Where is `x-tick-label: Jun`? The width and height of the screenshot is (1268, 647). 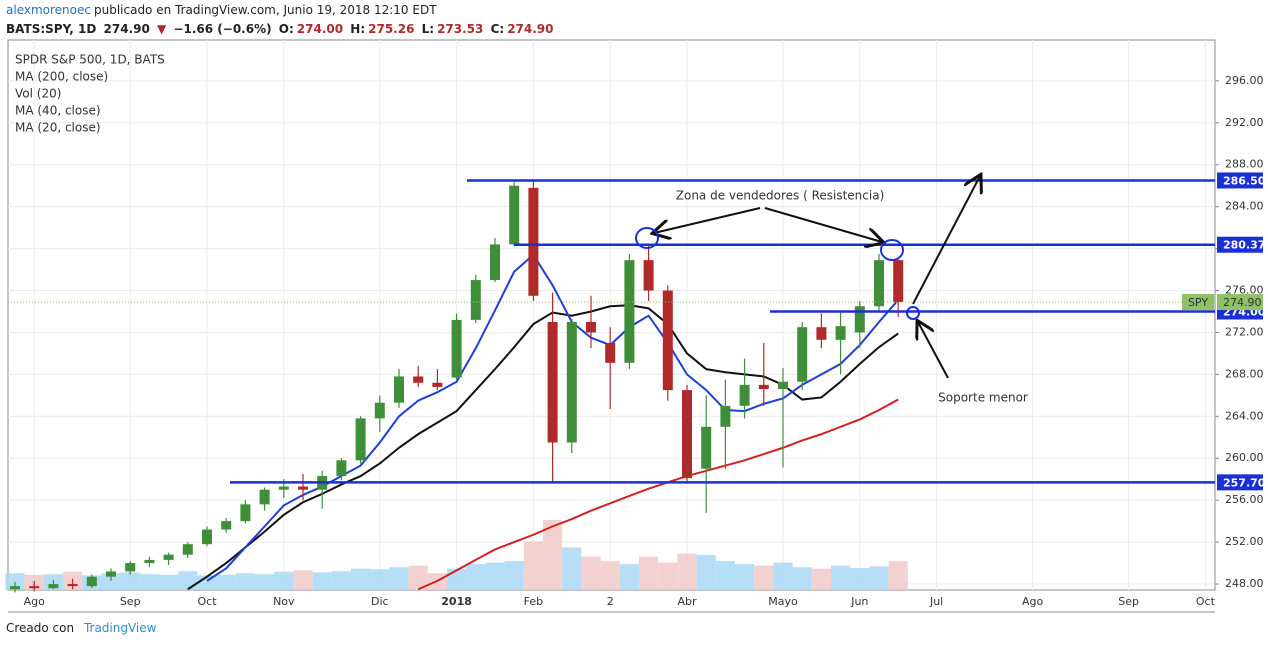 x-tick-label: Jun is located at coordinates (859, 601).